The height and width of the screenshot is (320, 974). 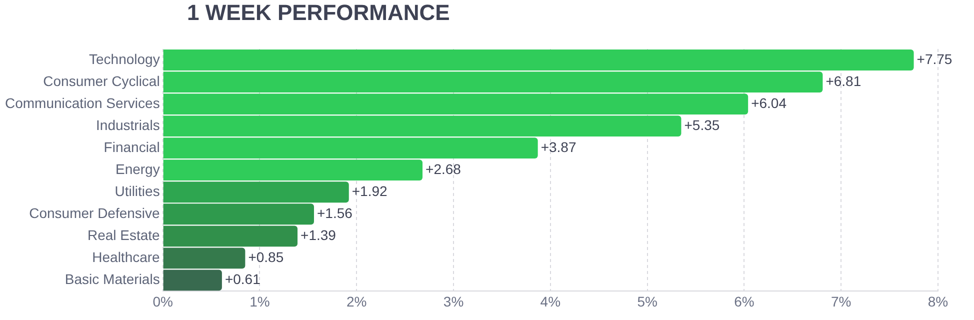 What do you see at coordinates (124, 58) in the screenshot?
I see `y-tick-label: Technology` at bounding box center [124, 58].